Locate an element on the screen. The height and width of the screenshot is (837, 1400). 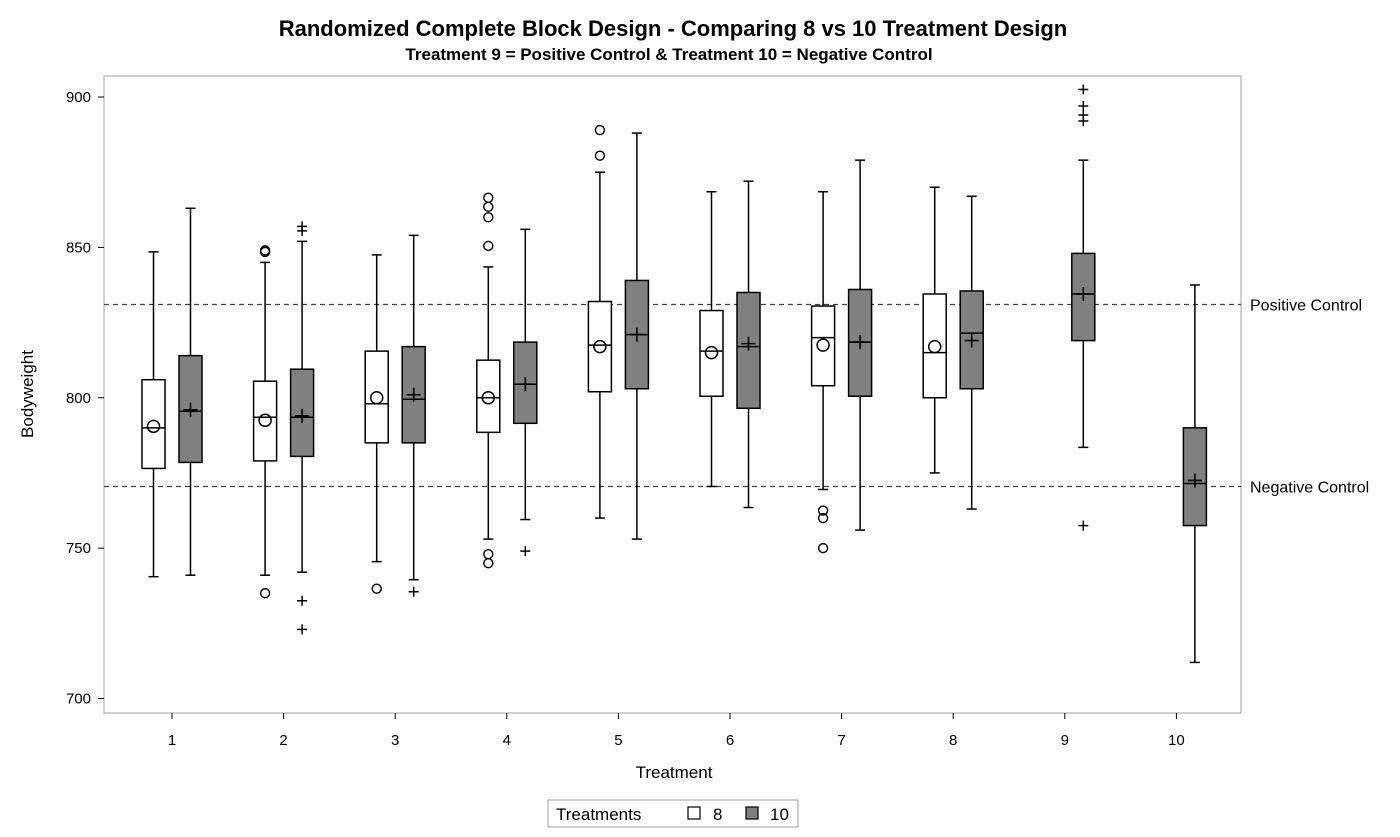
y-tick-label: 750 is located at coordinates (78, 548).